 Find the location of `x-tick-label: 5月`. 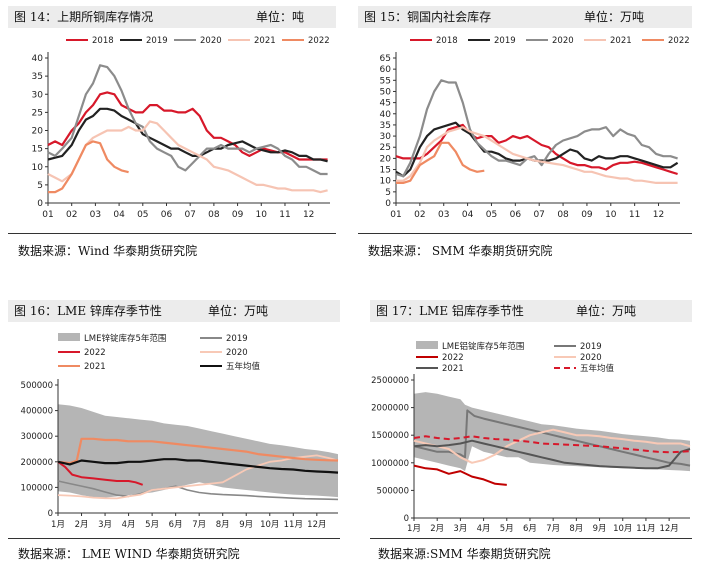

x-tick-label: 5月 is located at coordinates (152, 525).